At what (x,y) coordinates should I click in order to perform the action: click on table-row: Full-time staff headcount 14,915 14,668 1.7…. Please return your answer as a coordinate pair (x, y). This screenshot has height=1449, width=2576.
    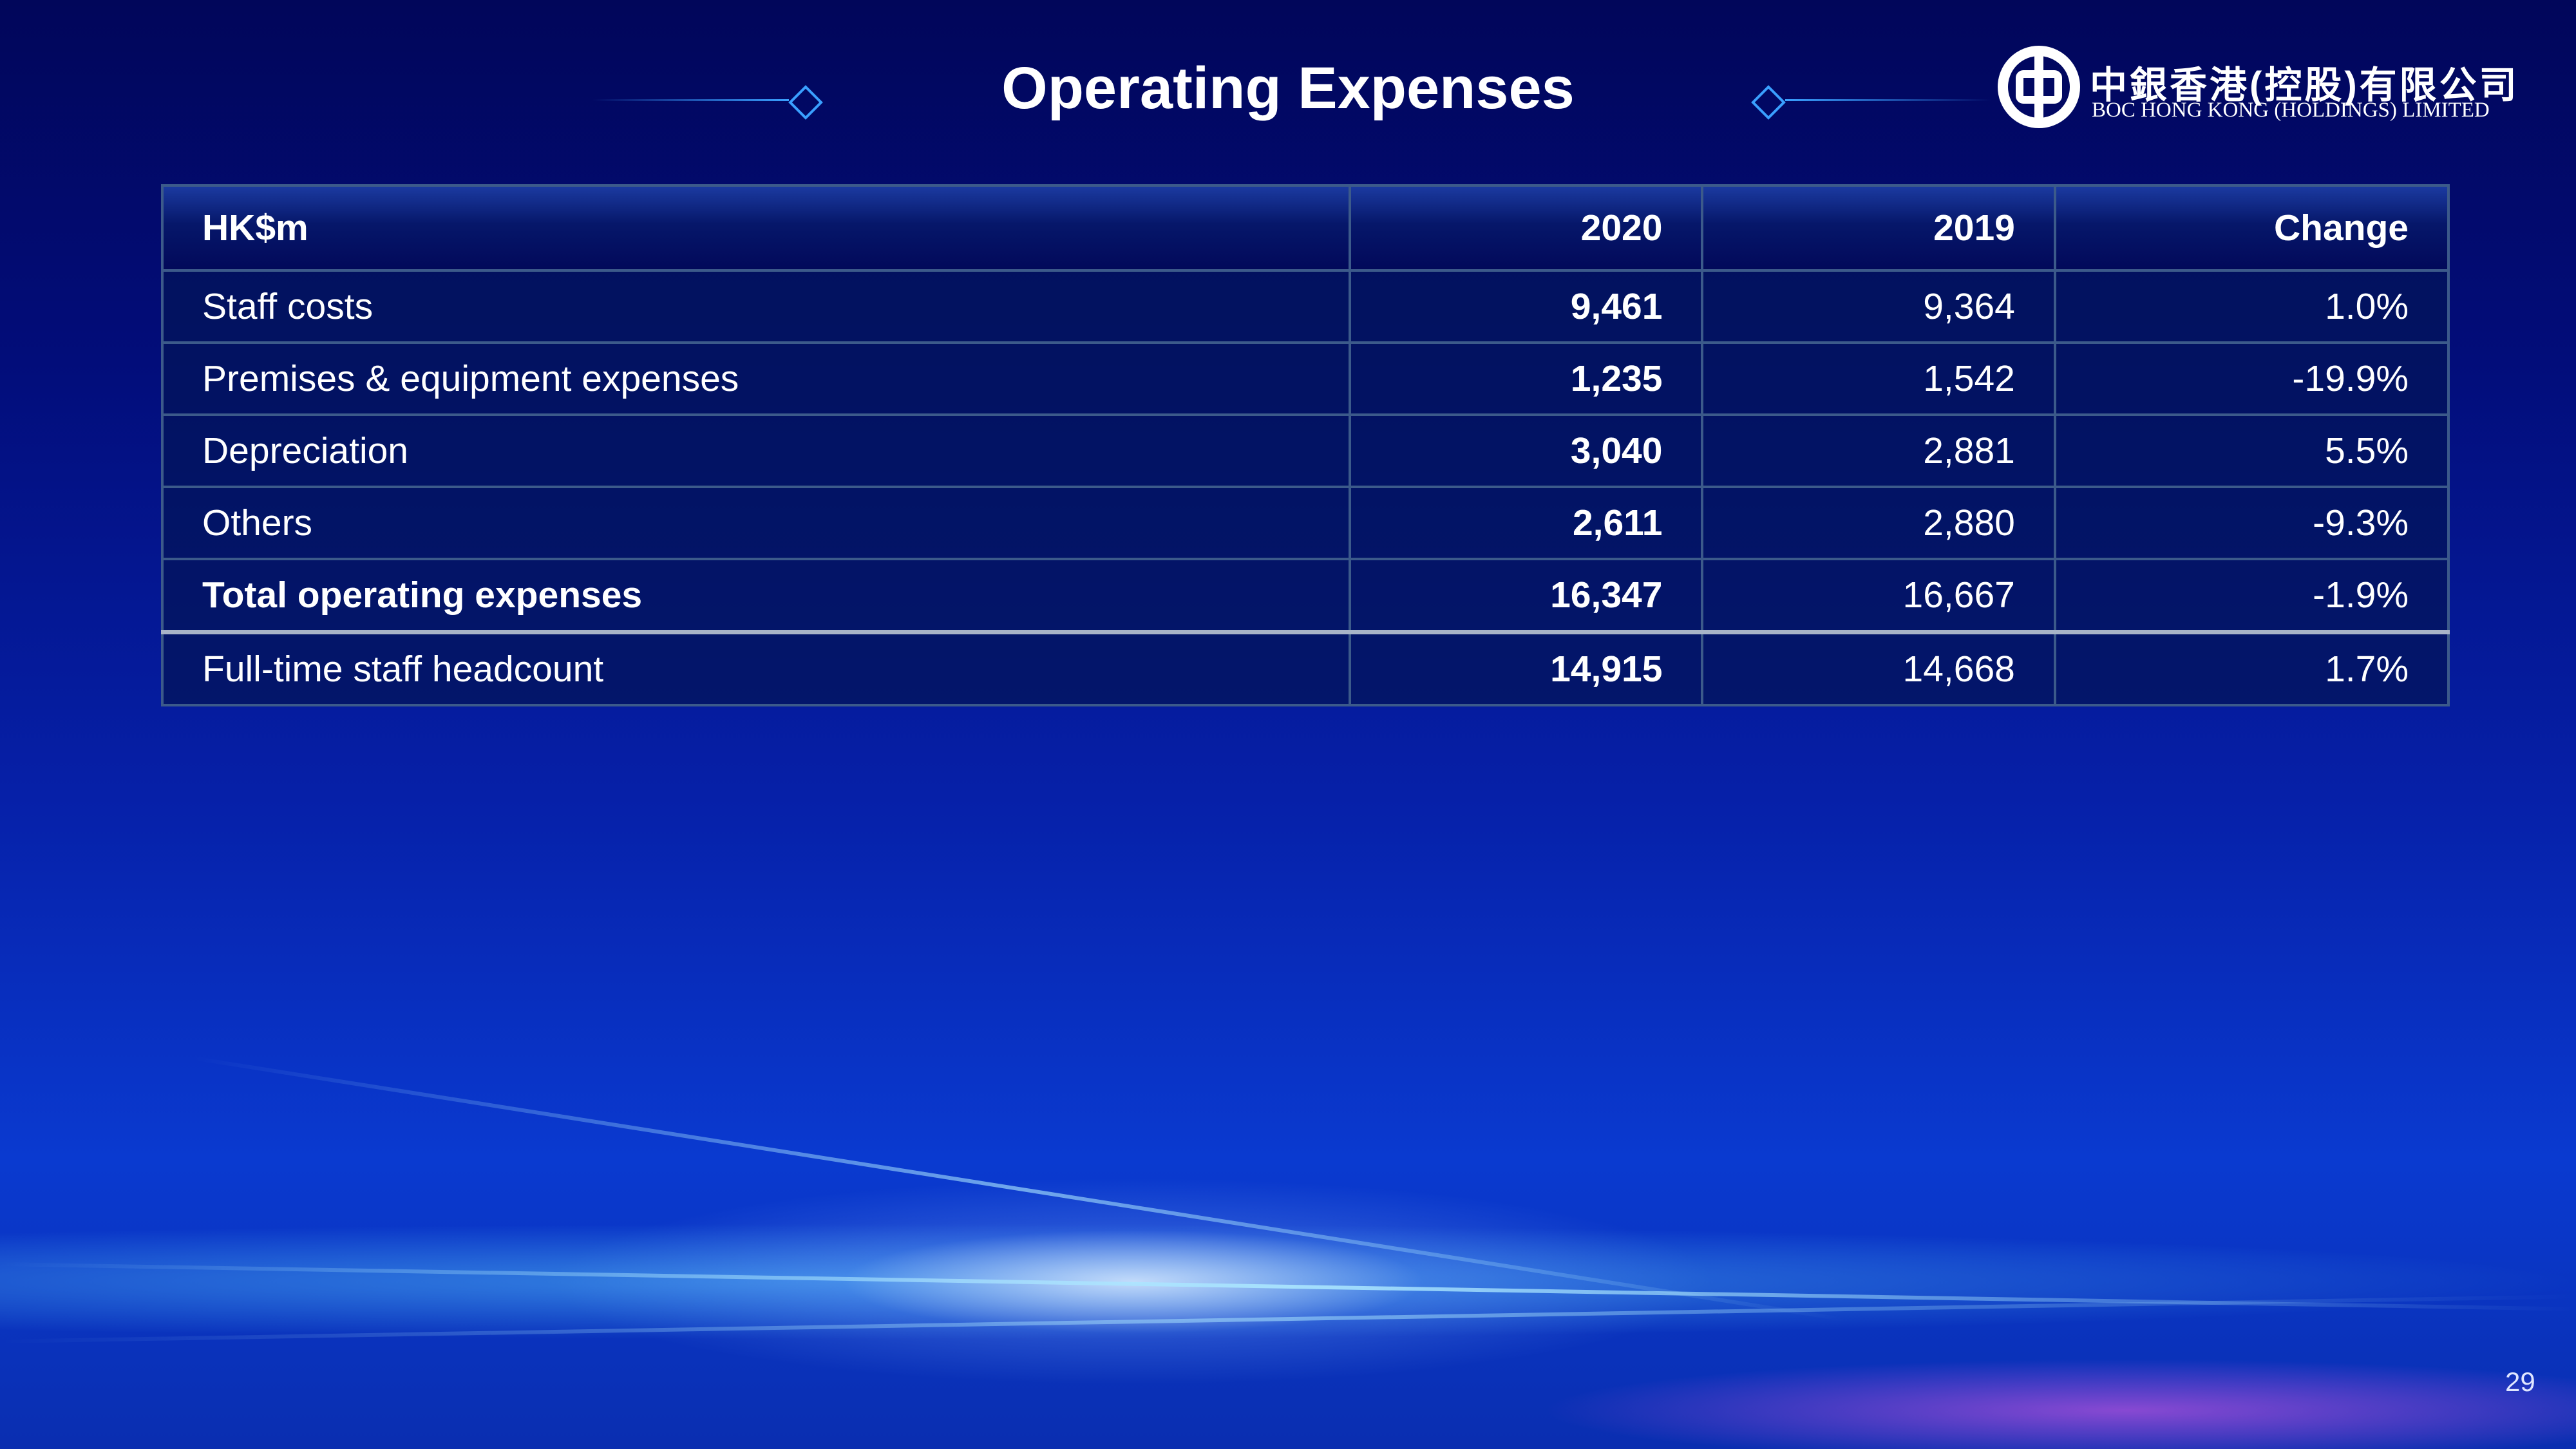
    Looking at the image, I should click on (1305, 668).